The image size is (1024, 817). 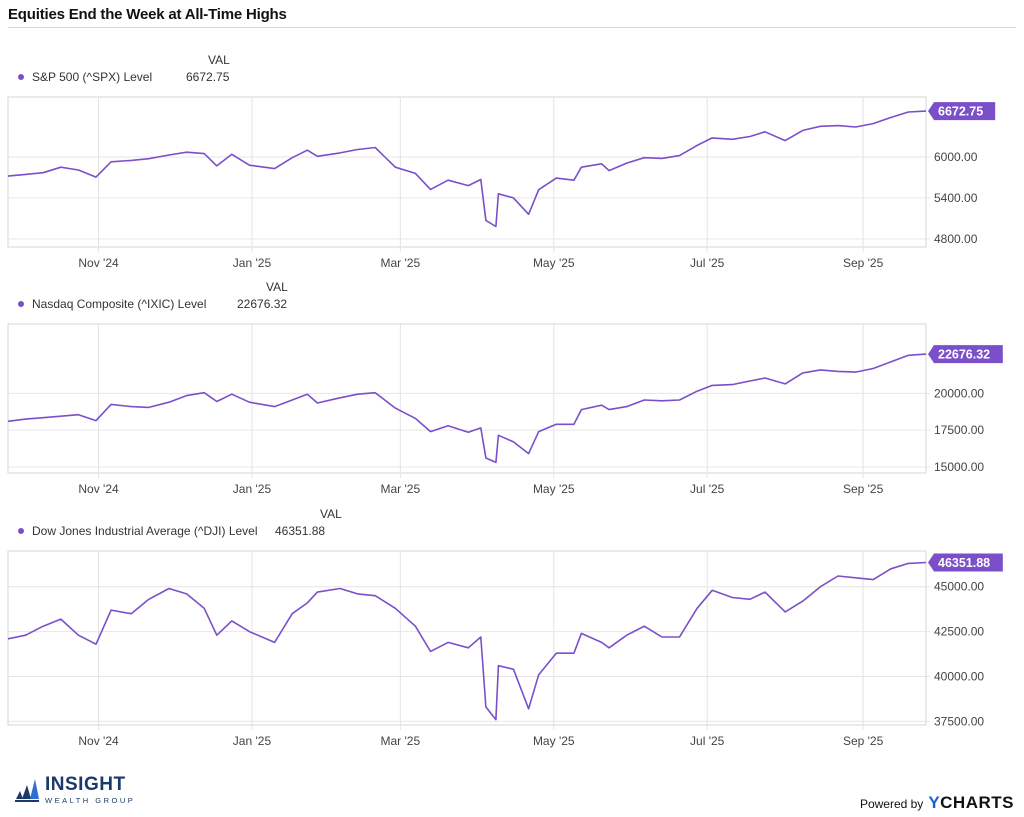 What do you see at coordinates (959, 467) in the screenshot?
I see `y-tick-label: 15000.00` at bounding box center [959, 467].